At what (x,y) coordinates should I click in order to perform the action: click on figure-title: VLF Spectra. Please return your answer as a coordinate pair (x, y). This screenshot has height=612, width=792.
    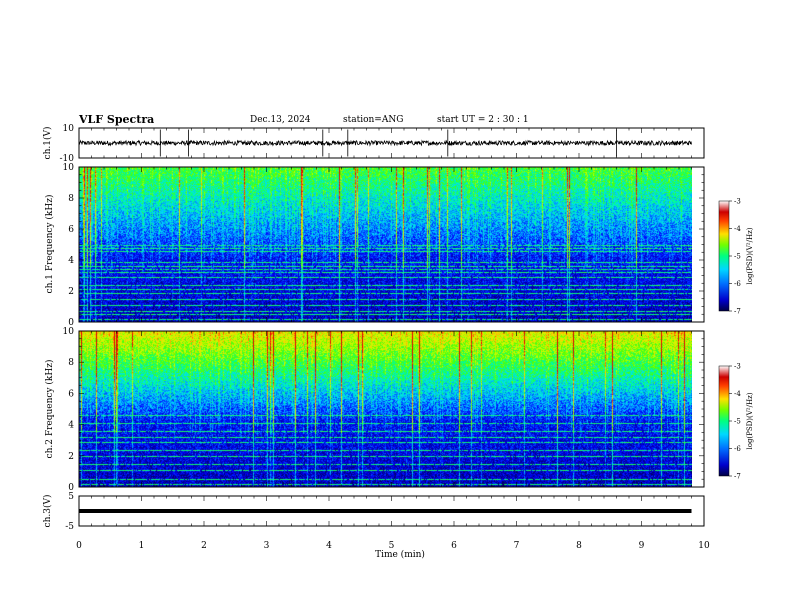
    Looking at the image, I should click on (116, 119).